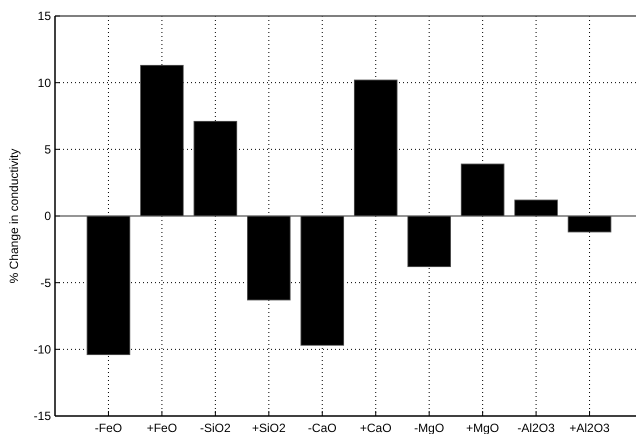 The width and height of the screenshot is (636, 434). Describe the element at coordinates (216, 427) in the screenshot. I see `x-tick-label: -SiO2` at that location.